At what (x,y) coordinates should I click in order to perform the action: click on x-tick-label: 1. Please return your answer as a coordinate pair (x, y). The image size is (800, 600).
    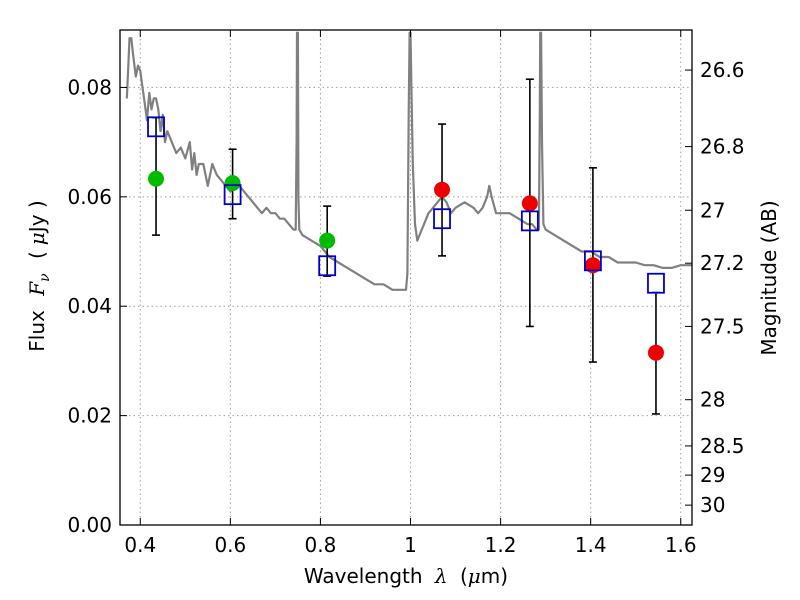
    Looking at the image, I should click on (410, 545).